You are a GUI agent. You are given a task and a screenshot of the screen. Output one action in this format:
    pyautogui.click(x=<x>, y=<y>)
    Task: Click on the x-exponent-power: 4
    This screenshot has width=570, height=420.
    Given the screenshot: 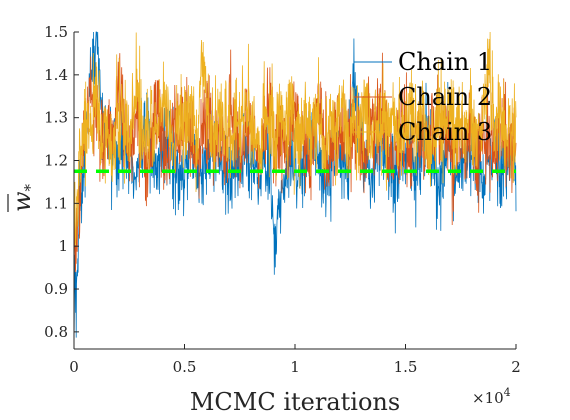 What is the action you would take?
    pyautogui.click(x=507, y=392)
    